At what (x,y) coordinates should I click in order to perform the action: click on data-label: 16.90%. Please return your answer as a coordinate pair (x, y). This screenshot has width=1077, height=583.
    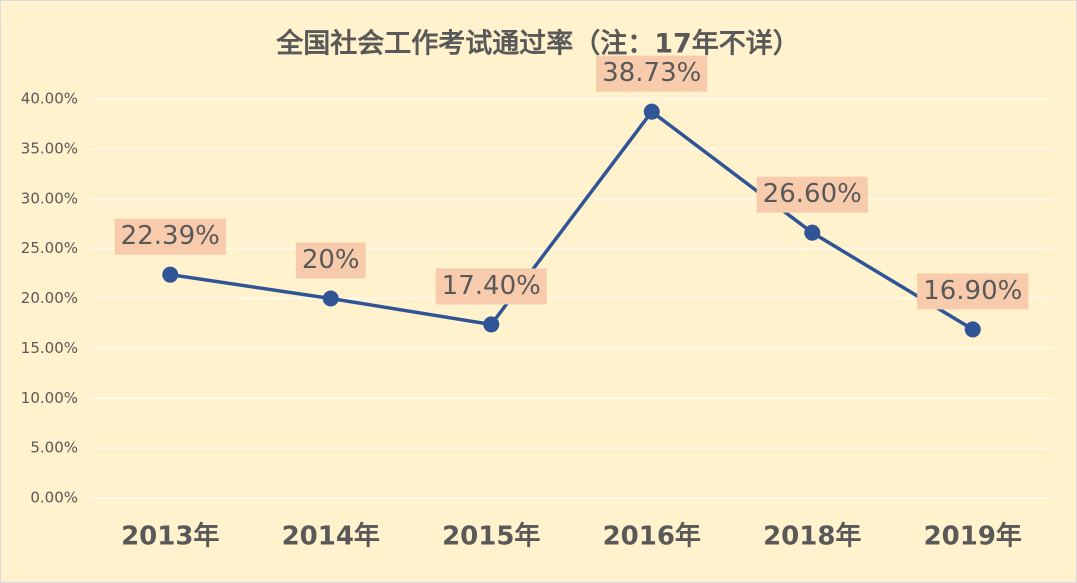
    Looking at the image, I should click on (972, 291).